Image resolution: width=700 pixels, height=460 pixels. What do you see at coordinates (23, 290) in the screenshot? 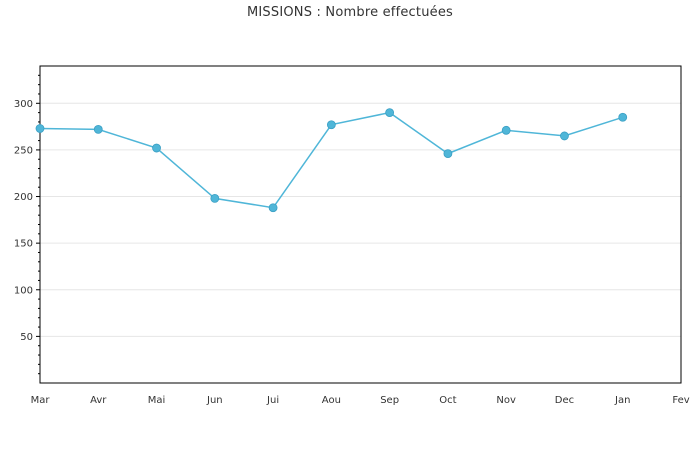
I see `y-tick-label: 100` at bounding box center [23, 290].